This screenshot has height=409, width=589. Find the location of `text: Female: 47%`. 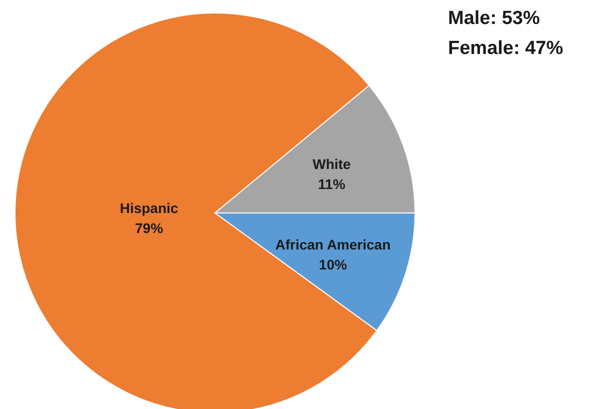

text: Female: 47% is located at coordinates (506, 48).